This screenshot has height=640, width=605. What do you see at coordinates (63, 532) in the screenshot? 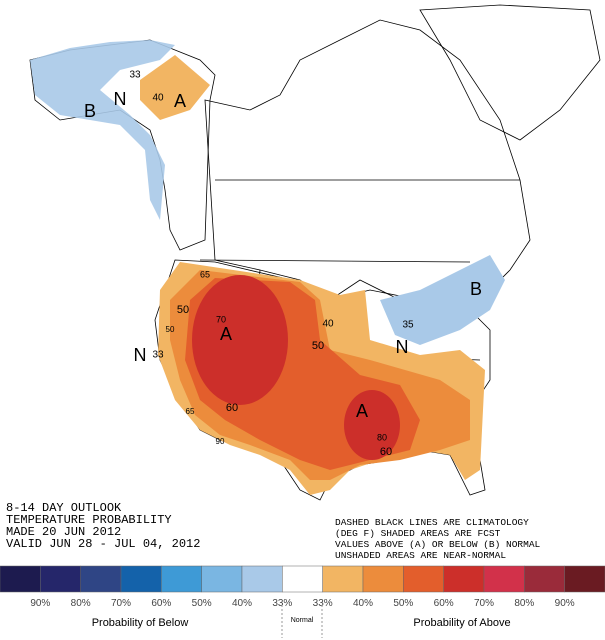
I see `outlook-line: MADE 20 JUN 2012` at bounding box center [63, 532].